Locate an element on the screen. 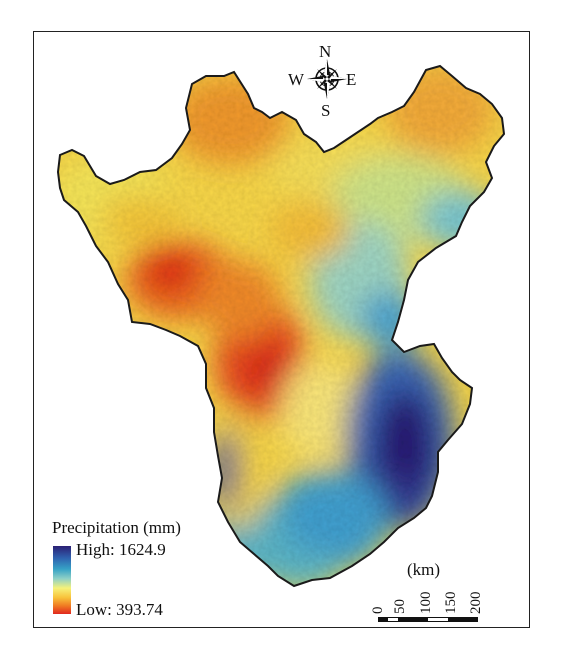 This screenshot has height=660, width=561. scale-tick-label: 150 is located at coordinates (451, 603).